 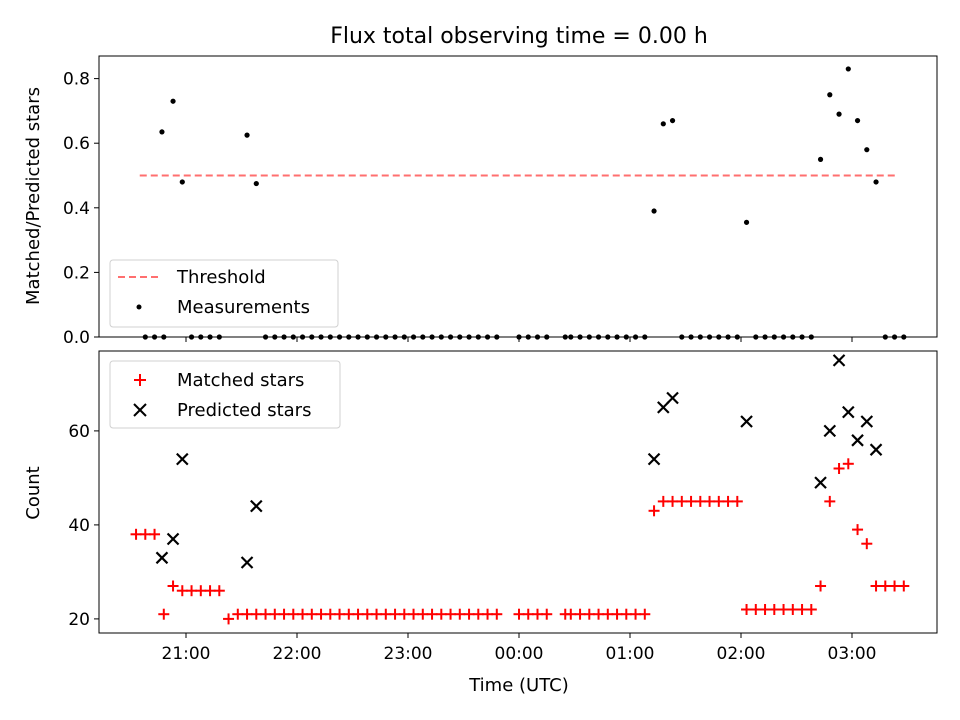 I want to click on legend-matched-swatch, so click(x=140, y=380).